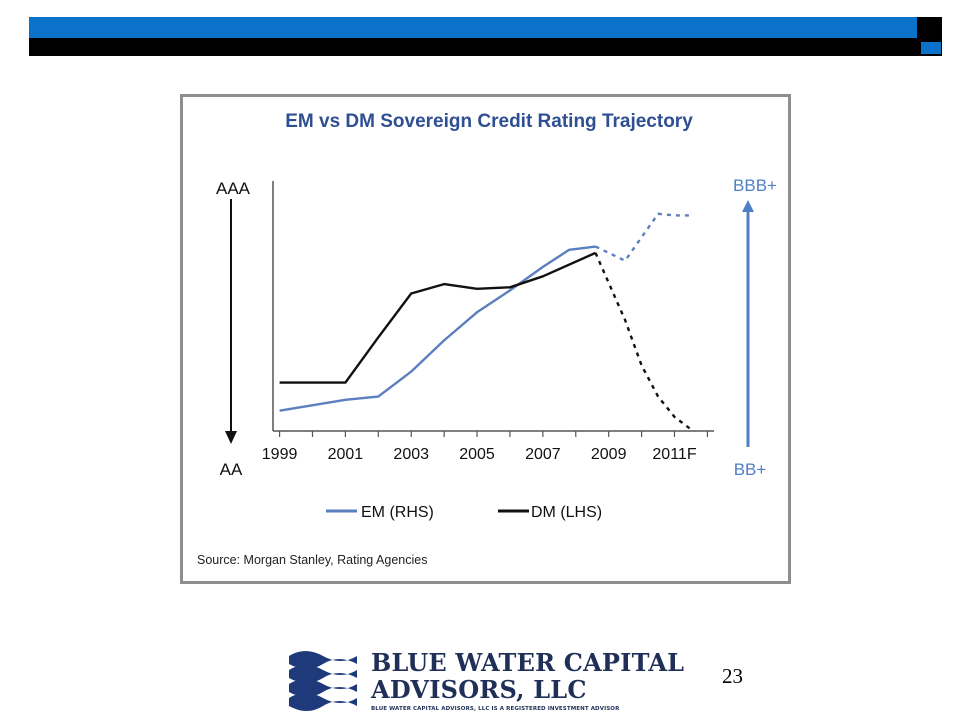  Describe the element at coordinates (323, 681) in the screenshot. I see `waves-logo-icon` at that location.